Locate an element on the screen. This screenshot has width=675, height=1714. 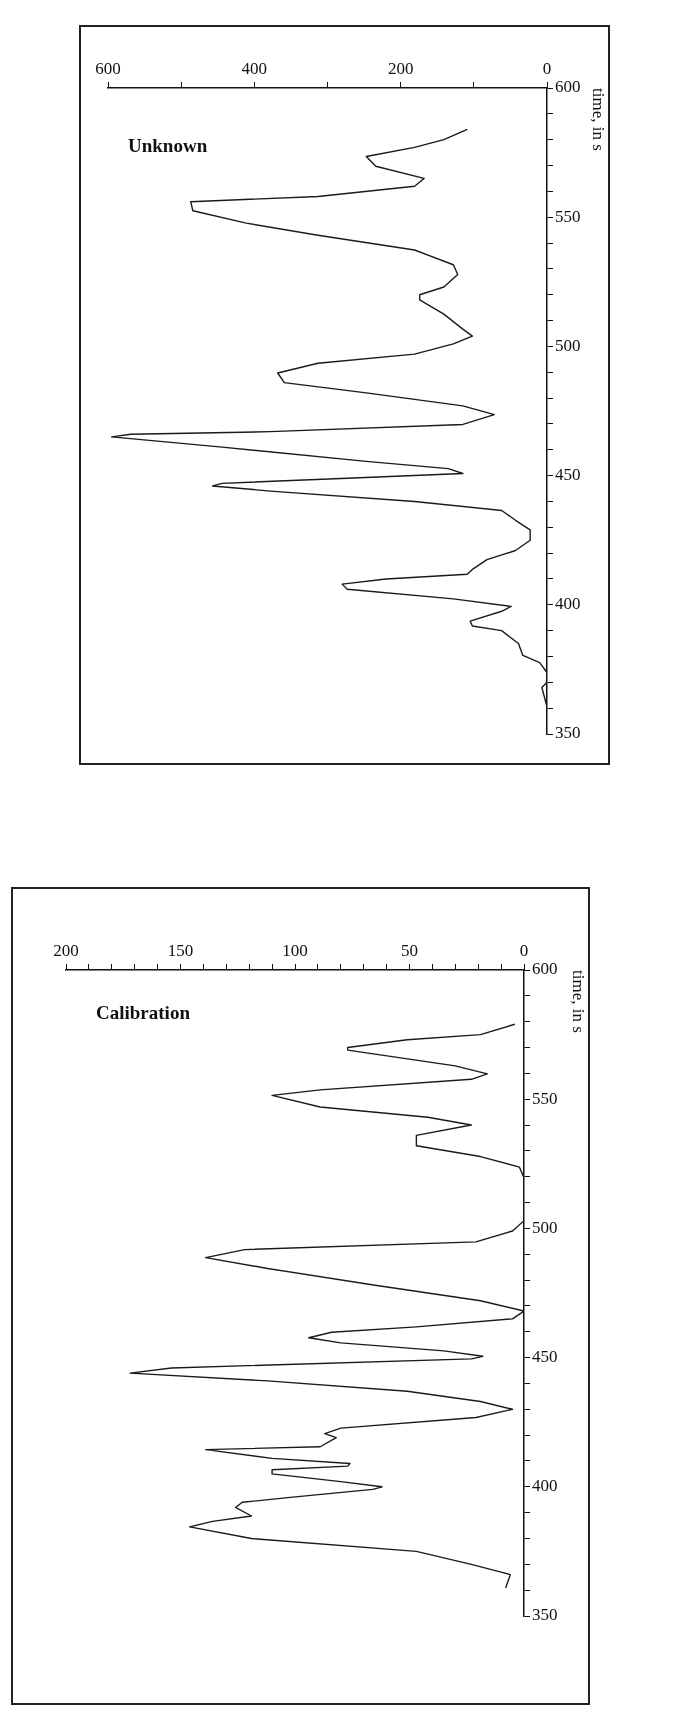
x-tick-label: 100 is located at coordinates (295, 951).